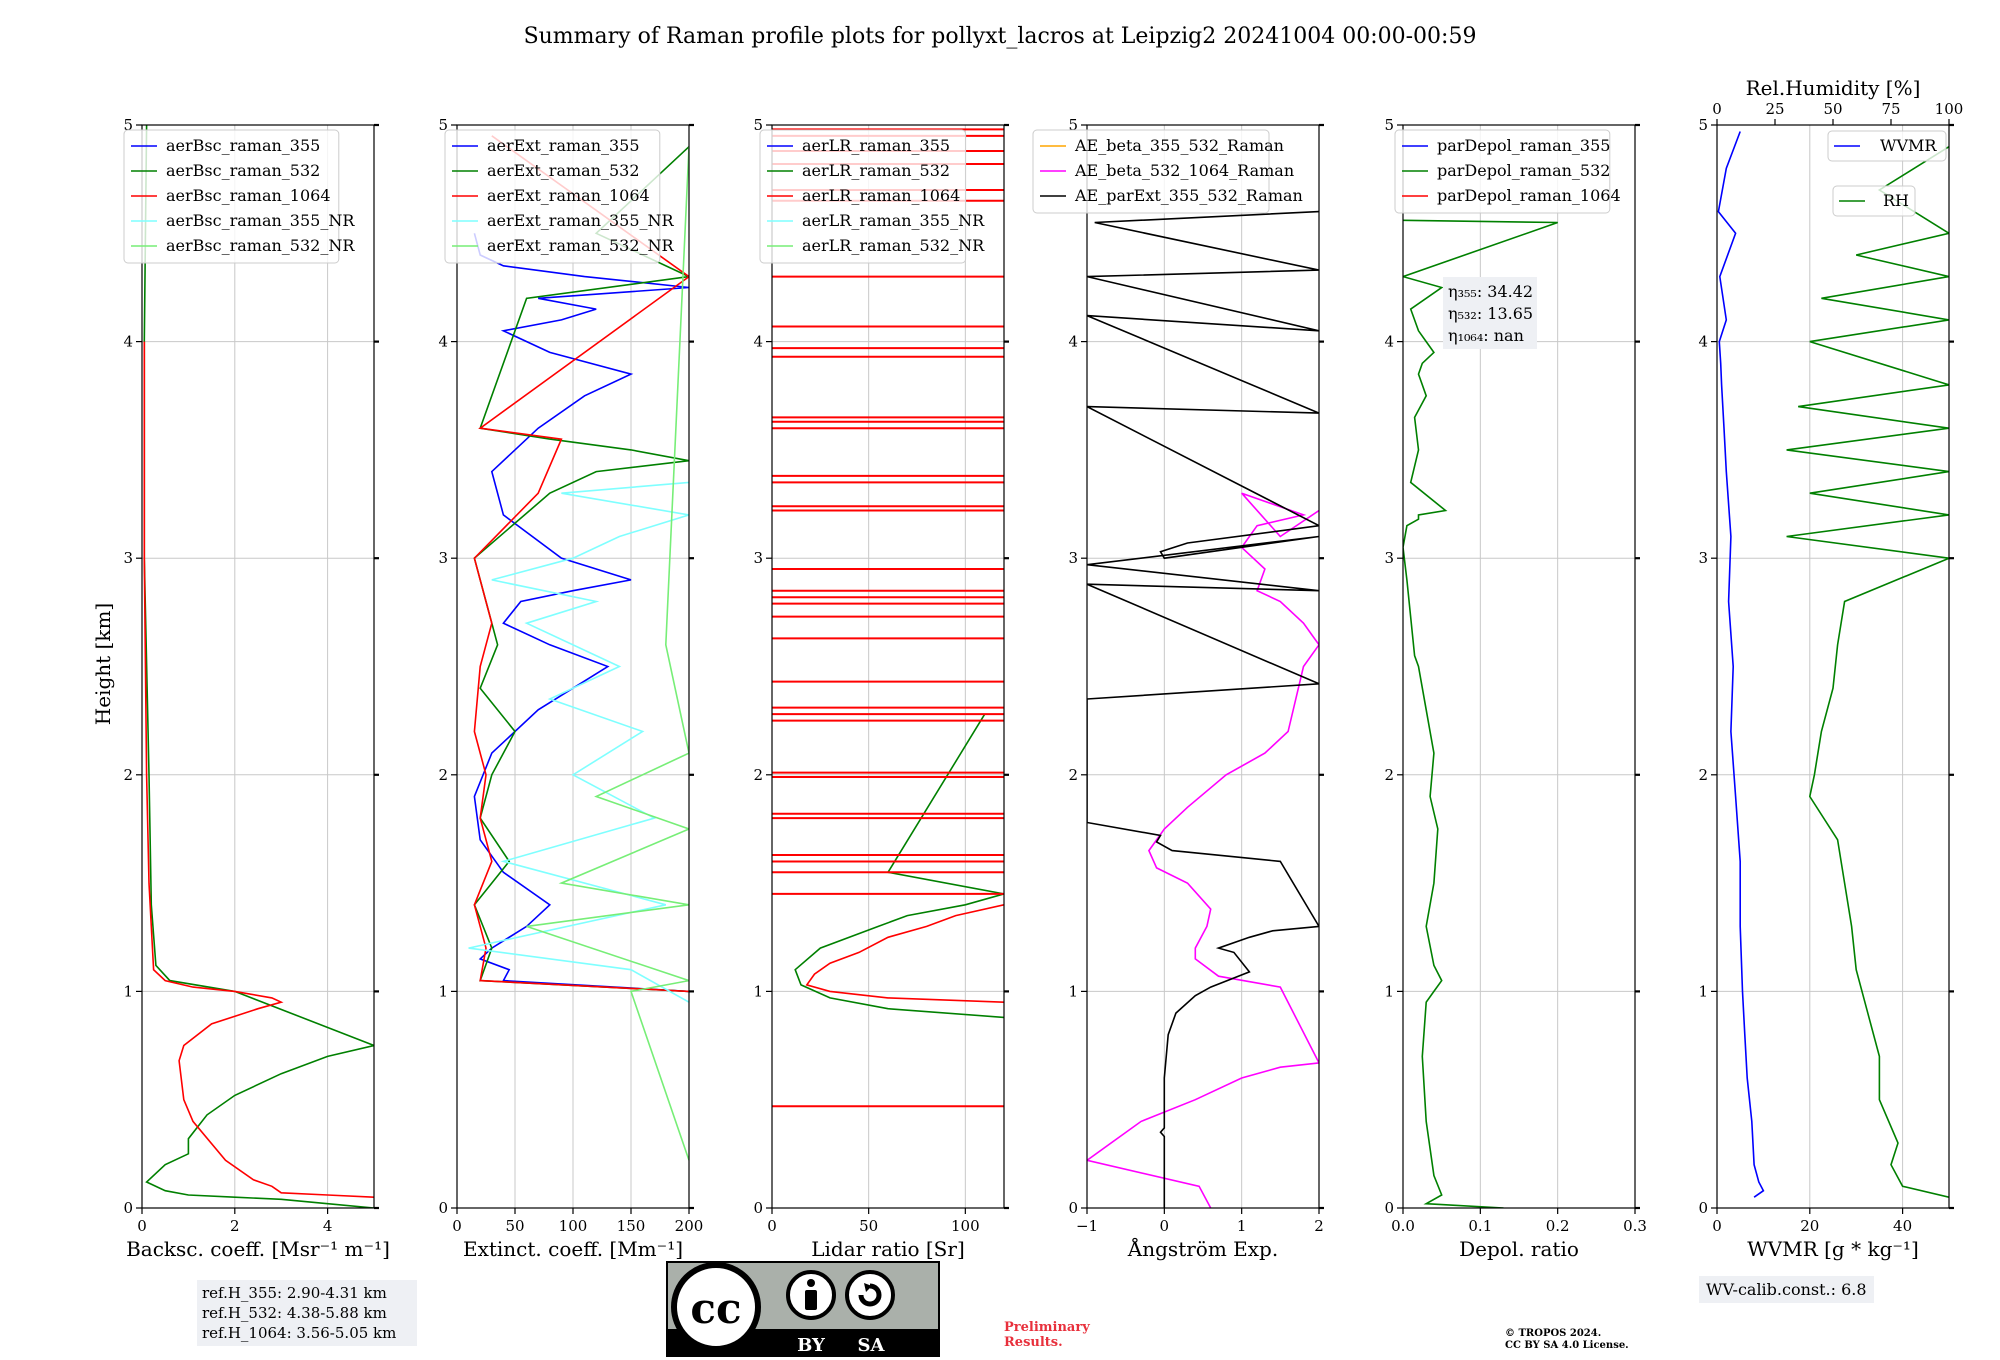 This screenshot has height=1360, width=2000. I want to click on ref-height-355: ref.H_355: 2.90-4.31 km, so click(294, 1293).